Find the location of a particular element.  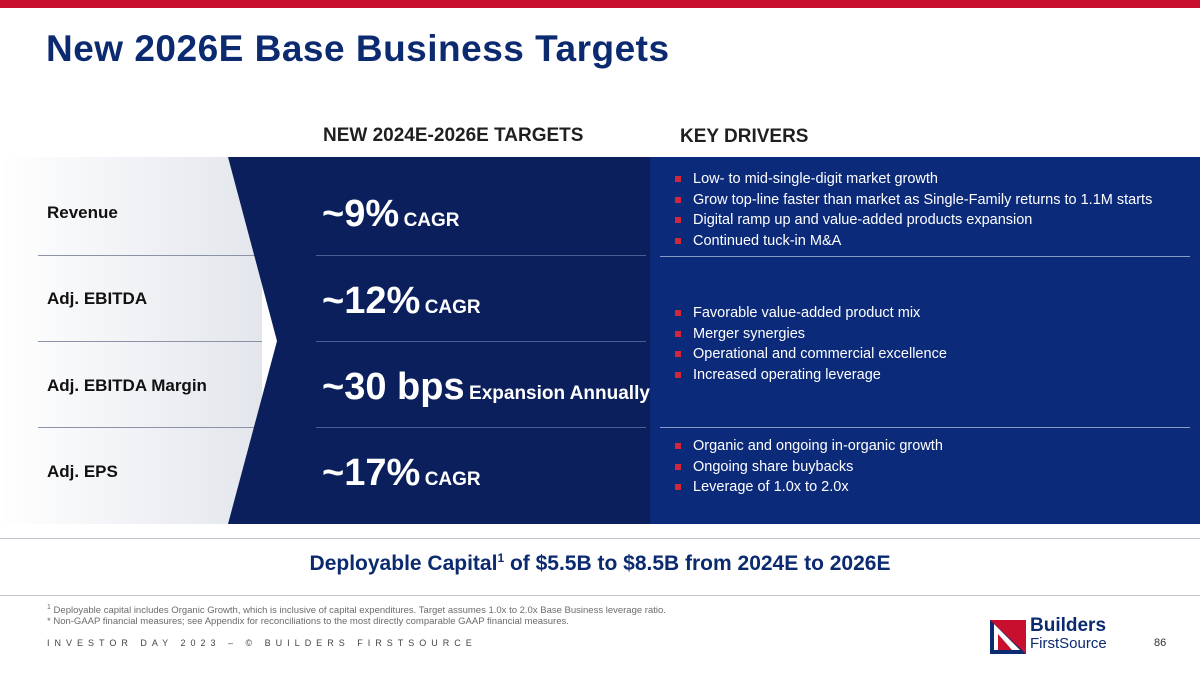

builders-firstsource-logo-icon is located at coordinates (1008, 637).